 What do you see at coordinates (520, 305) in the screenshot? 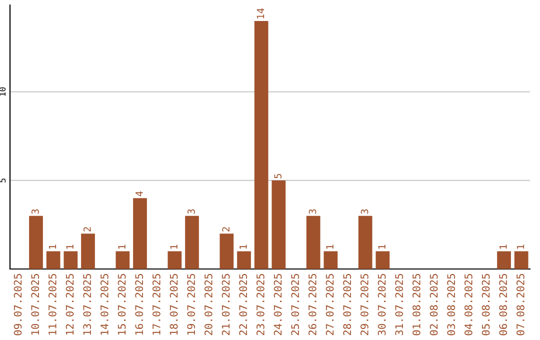
I see `x-tick-label: 07.08.2025` at bounding box center [520, 305].